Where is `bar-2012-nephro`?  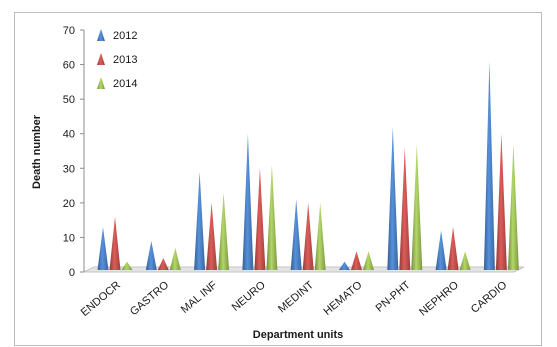 bar-2012-nephro is located at coordinates (441, 250).